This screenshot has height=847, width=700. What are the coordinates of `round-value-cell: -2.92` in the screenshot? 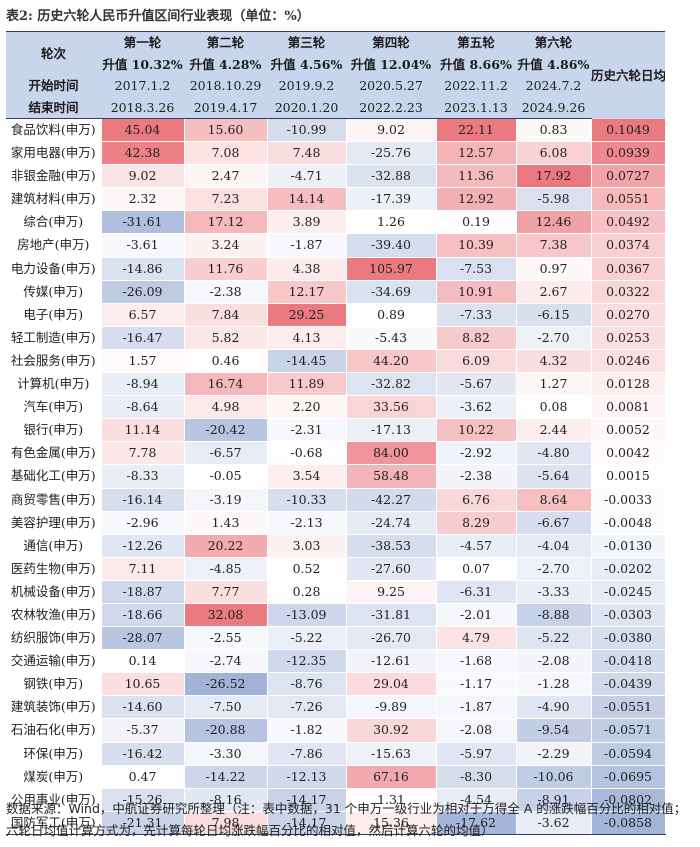 It's located at (476, 453).